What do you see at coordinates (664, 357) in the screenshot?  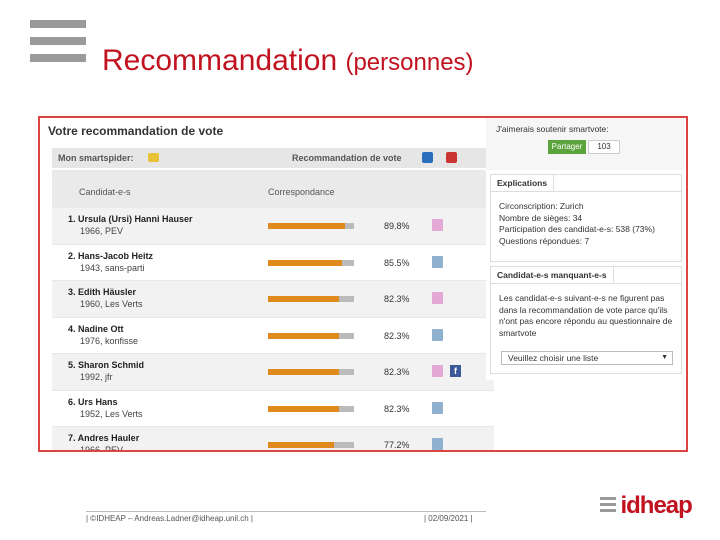 I see `chevron-down-icon: ▼` at bounding box center [664, 357].